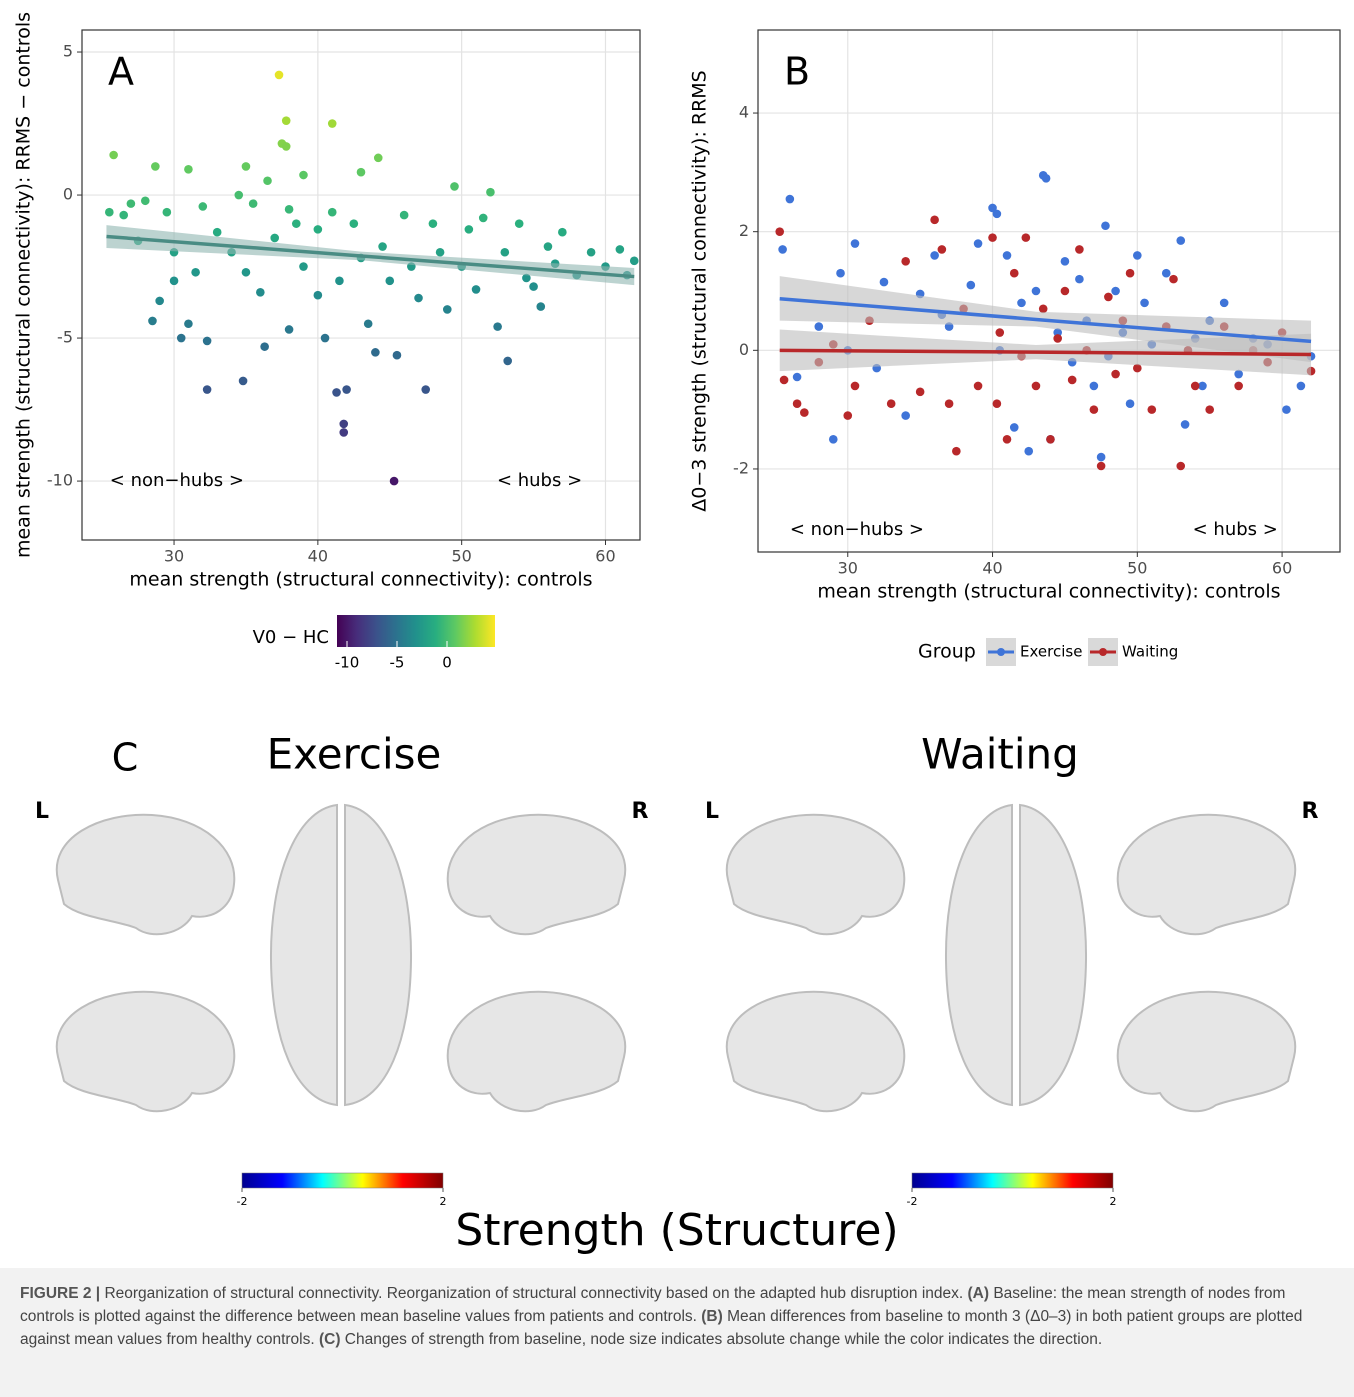  What do you see at coordinates (536, 1051) in the screenshot?
I see `brain-right-medial` at bounding box center [536, 1051].